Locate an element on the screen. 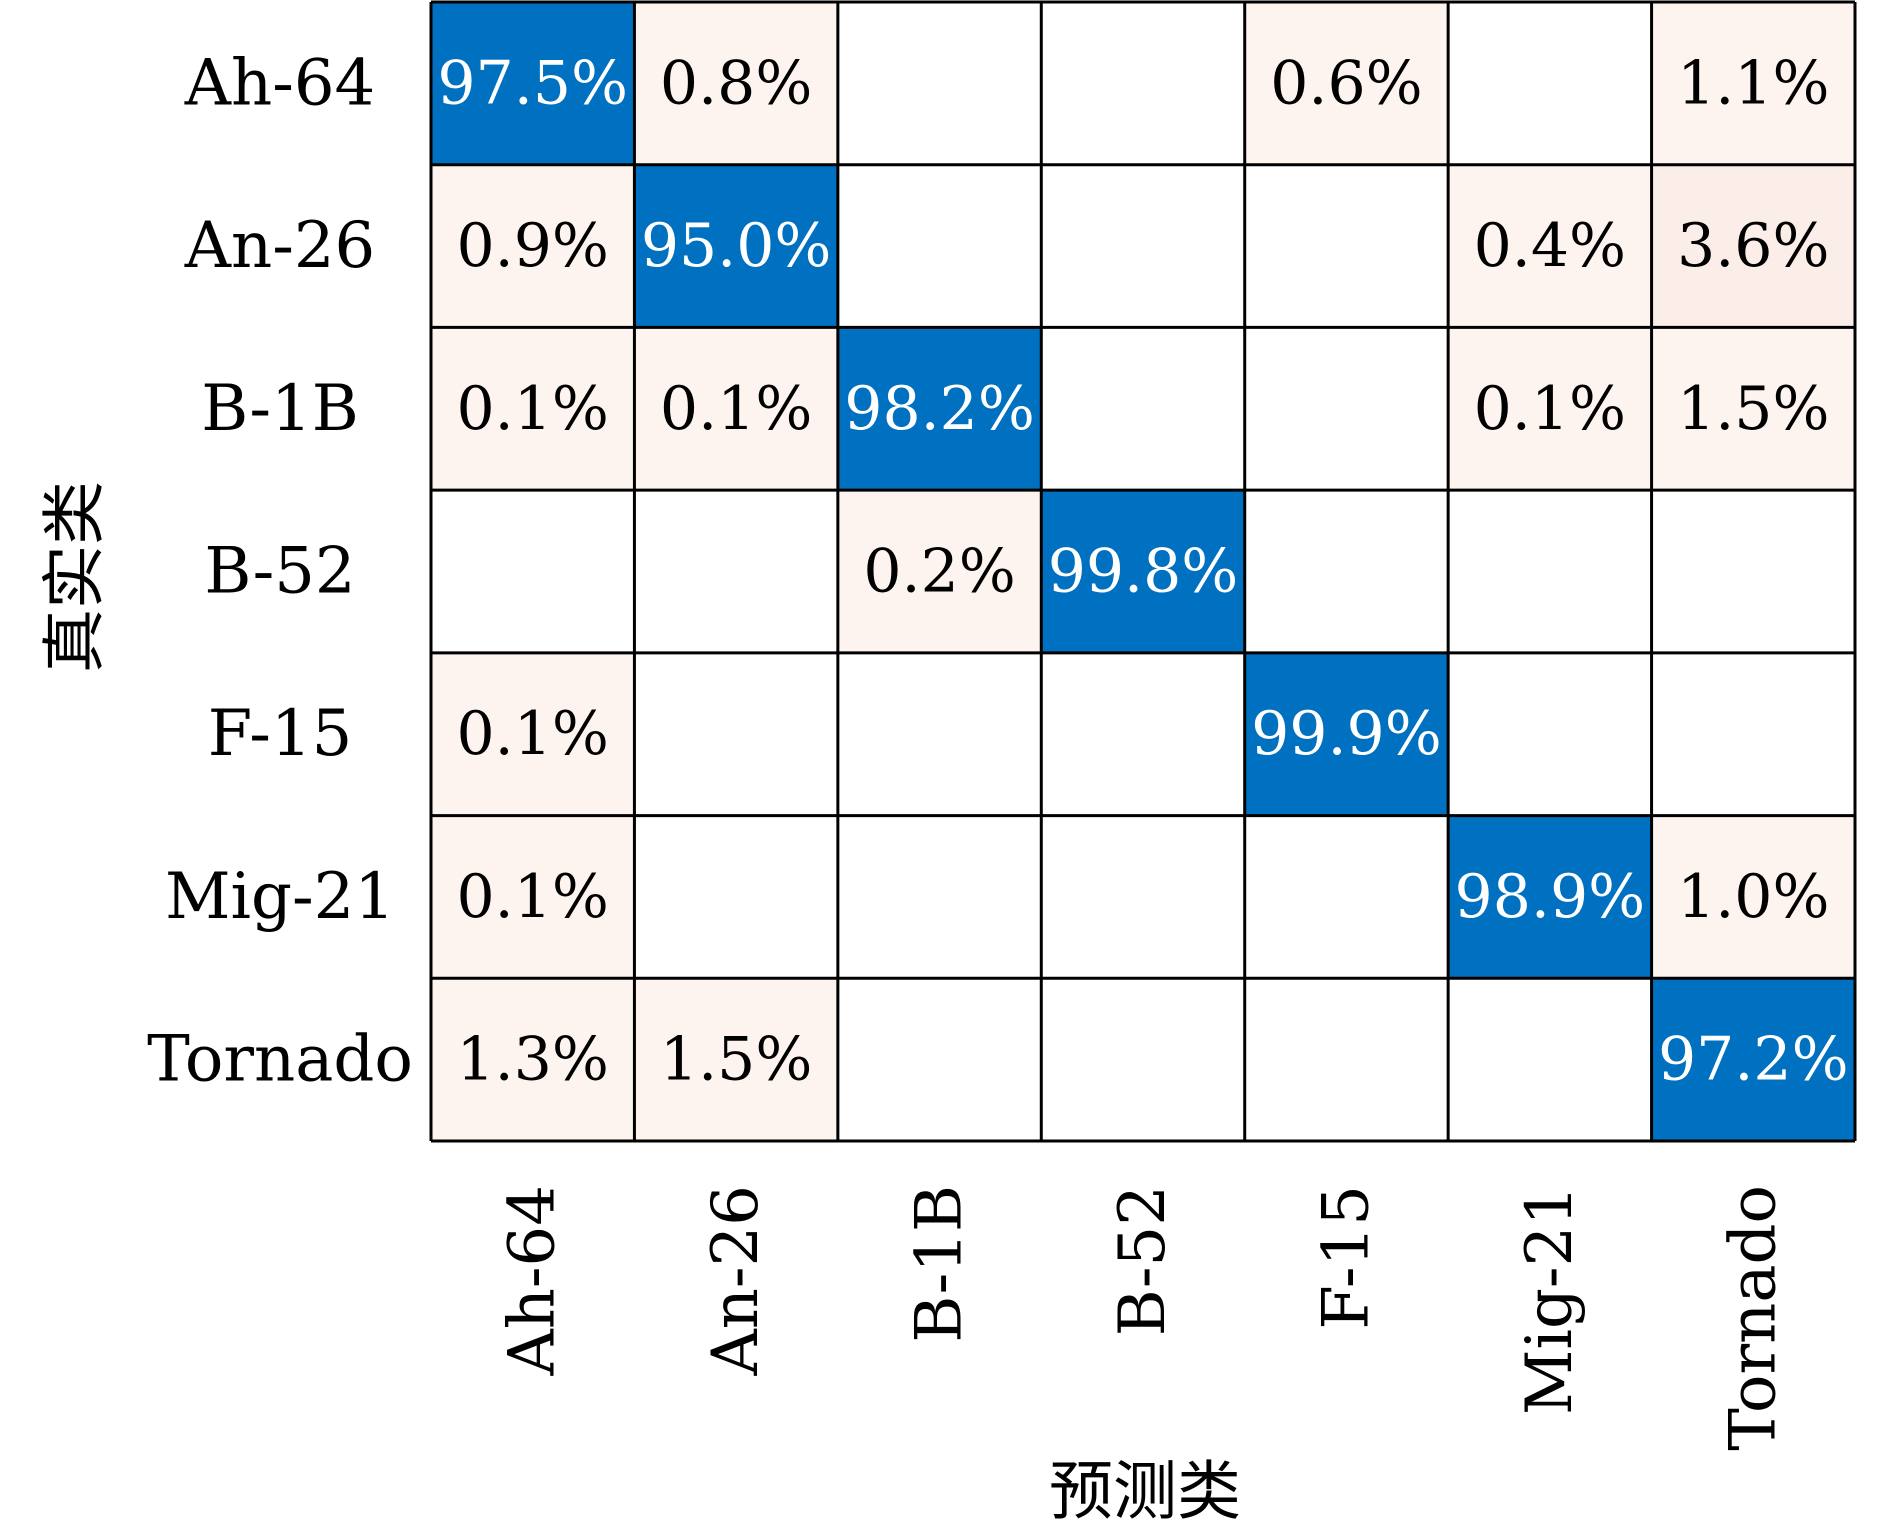  heatmap-cell-label: 0.6% is located at coordinates (1346, 83).